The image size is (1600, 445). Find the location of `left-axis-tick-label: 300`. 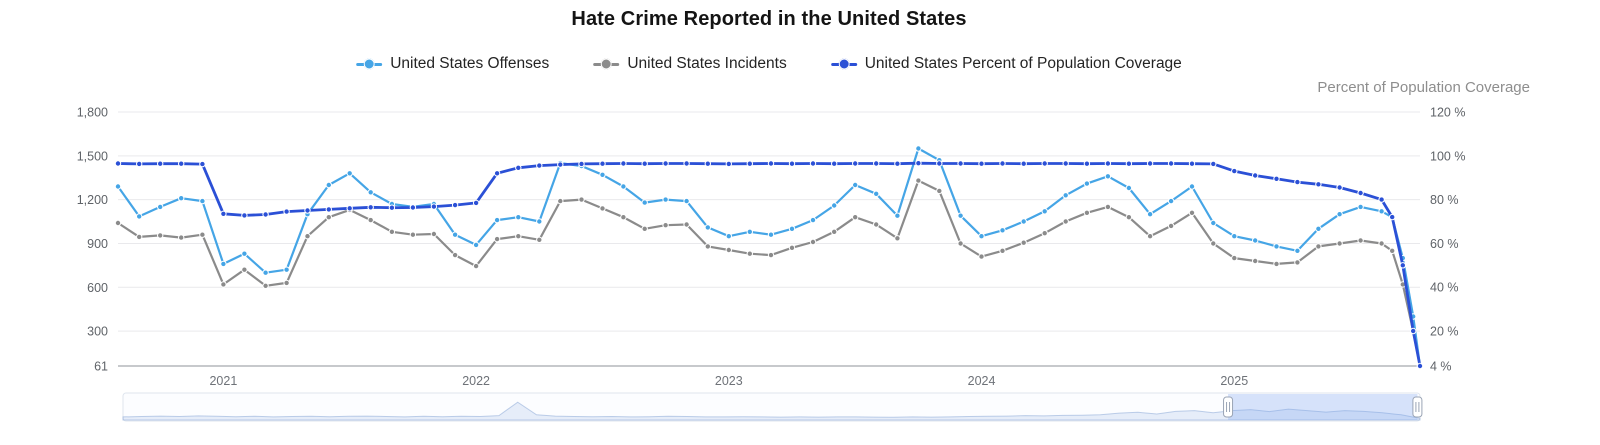

left-axis-tick-label: 300 is located at coordinates (97, 332).